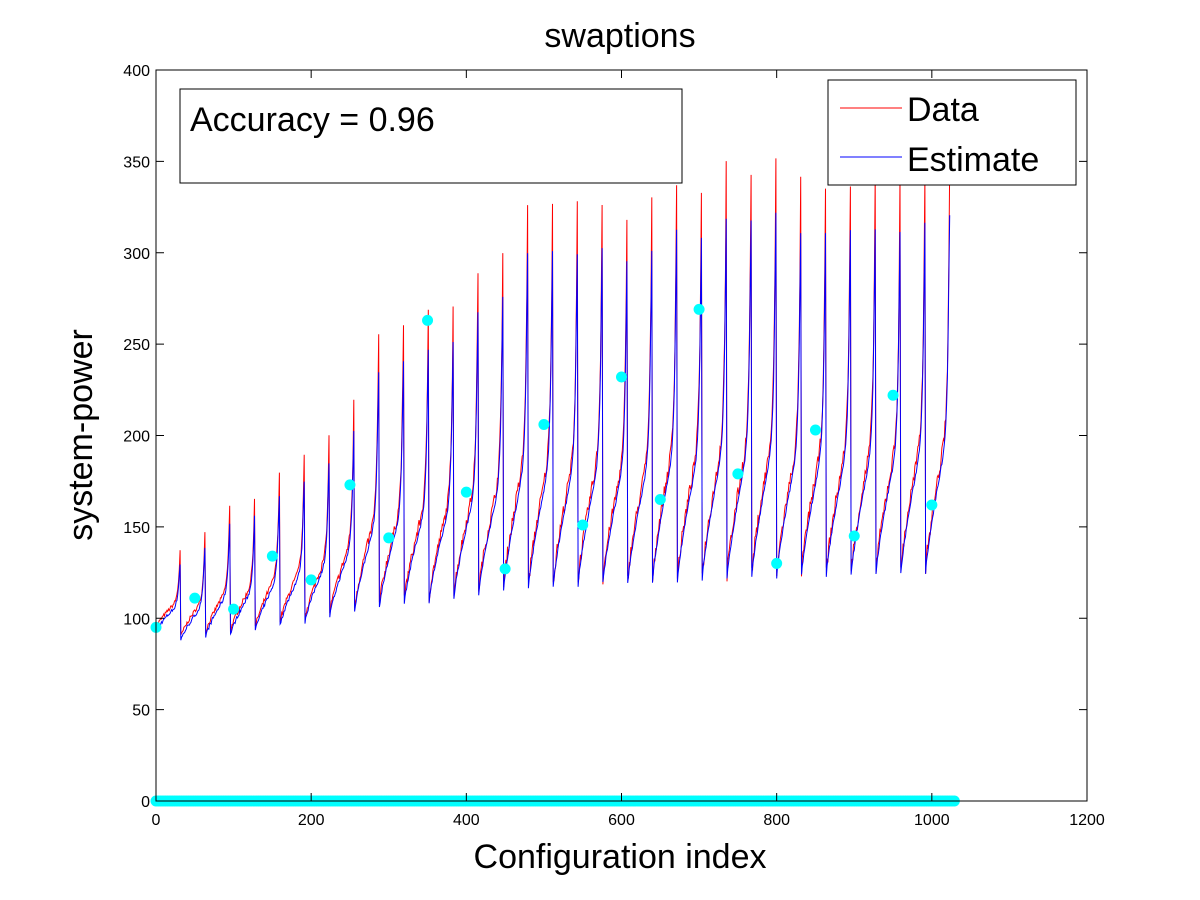 This screenshot has height=900, width=1200. What do you see at coordinates (466, 820) in the screenshot?
I see `x-tick-label: 400` at bounding box center [466, 820].